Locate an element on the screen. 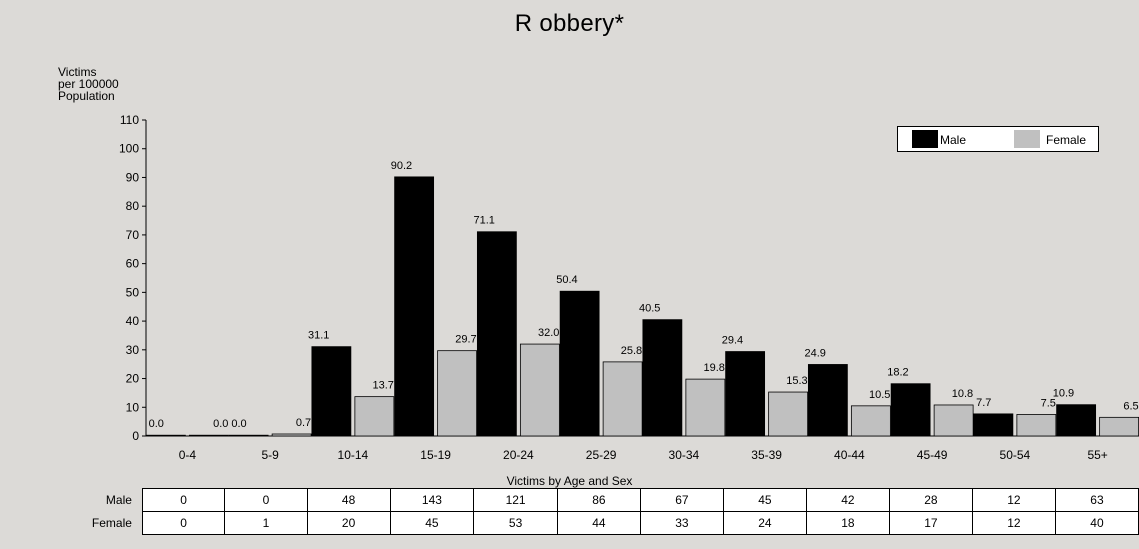  legend-swatch-female is located at coordinates (1027, 139).